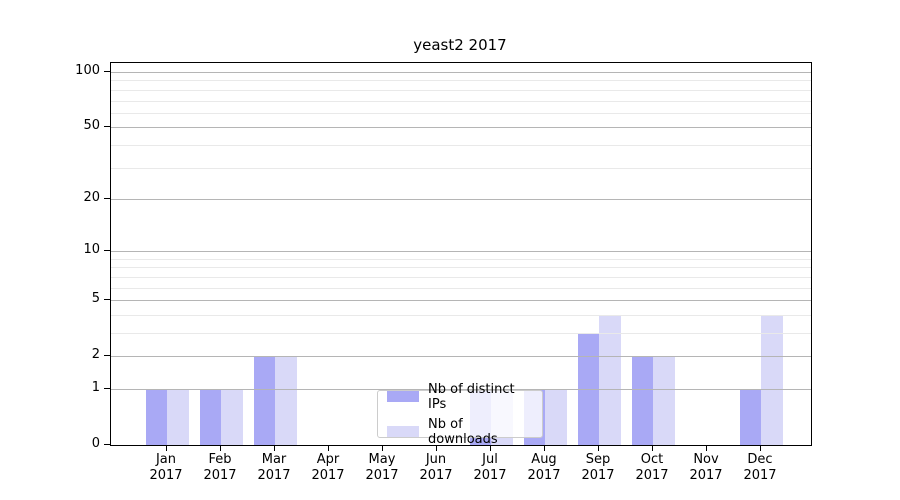  Describe the element at coordinates (471, 396) in the screenshot. I see `legend-label-distinct-ips: Nb of distinct IPs` at that location.